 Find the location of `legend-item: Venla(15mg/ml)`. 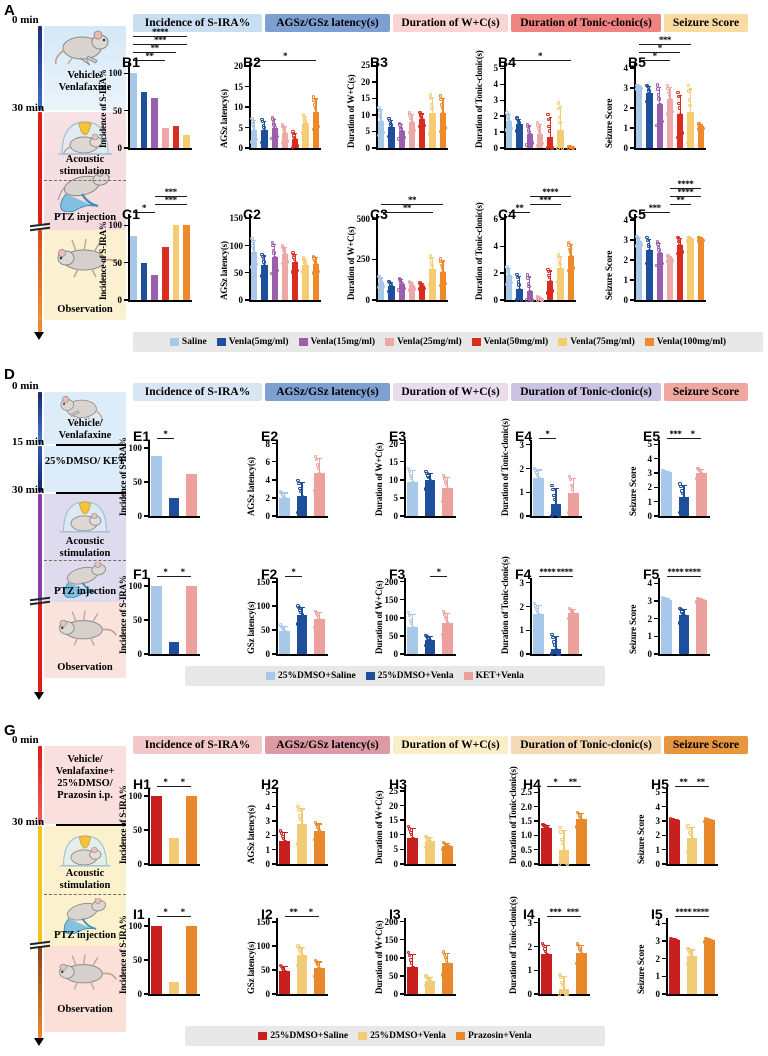

legend-item: Venla(15mg/ml) is located at coordinates (337, 342).